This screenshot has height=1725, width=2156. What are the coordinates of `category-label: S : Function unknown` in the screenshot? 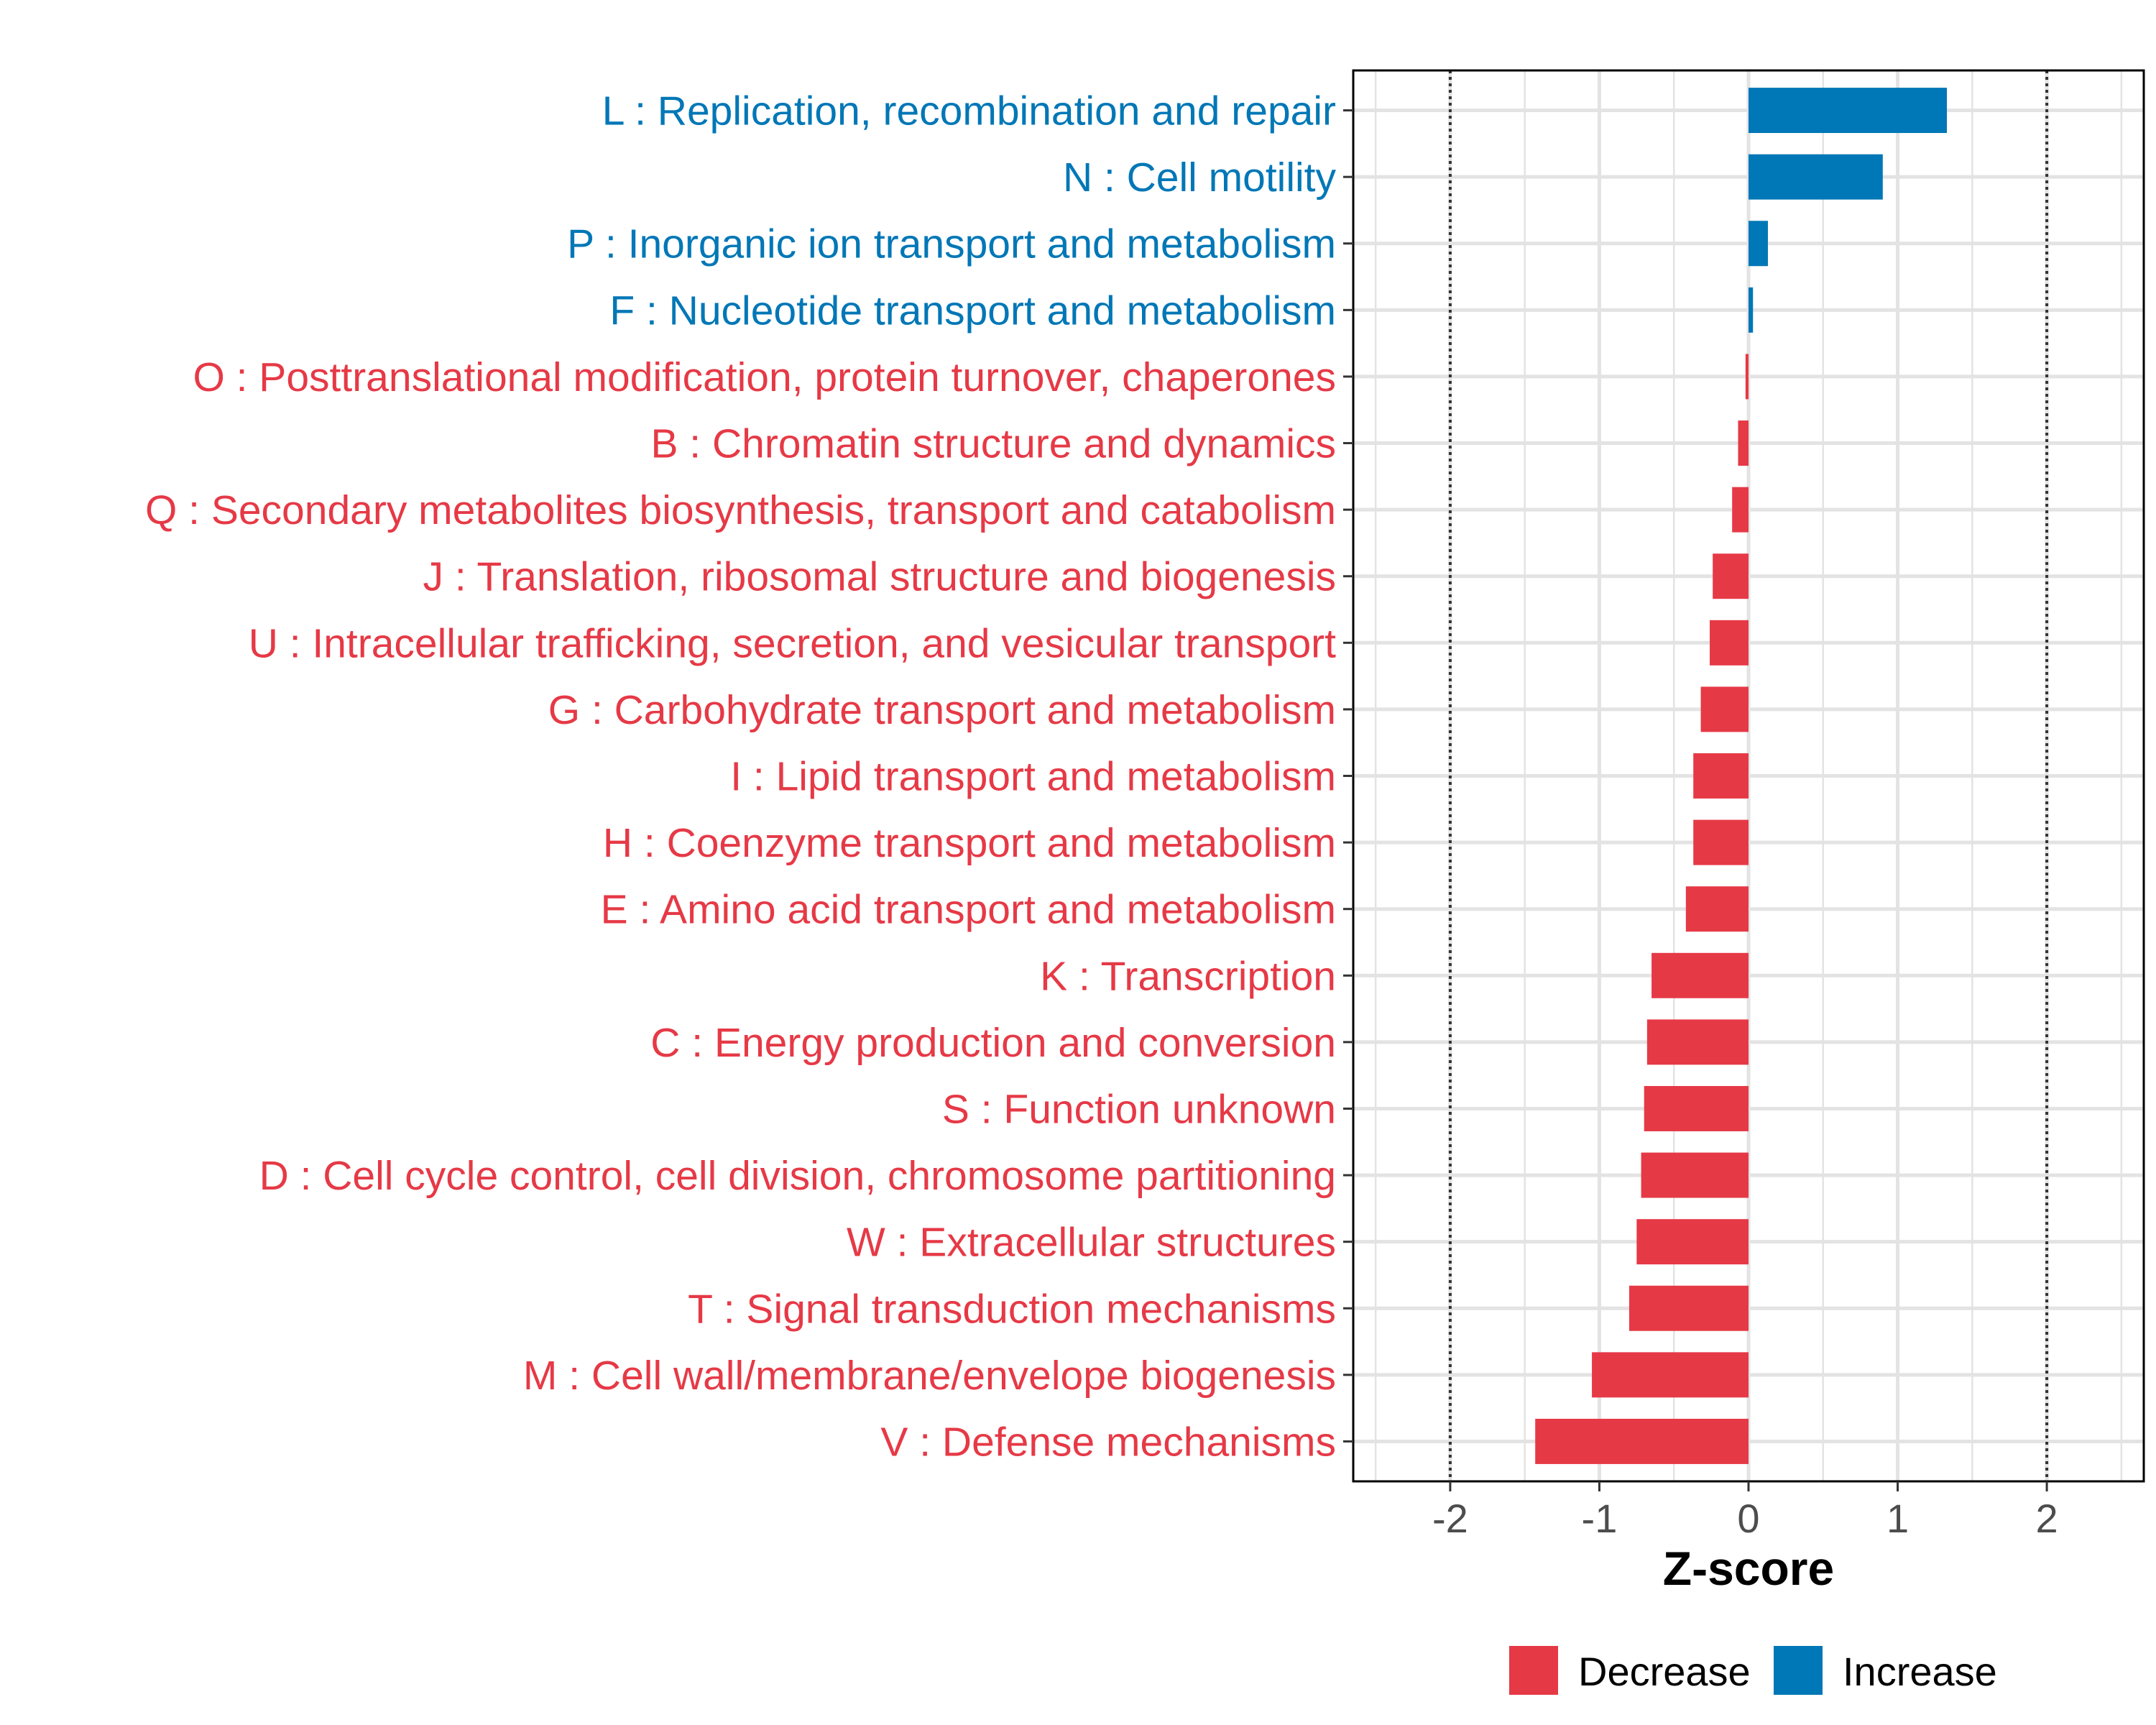 It's located at (1139, 1109).